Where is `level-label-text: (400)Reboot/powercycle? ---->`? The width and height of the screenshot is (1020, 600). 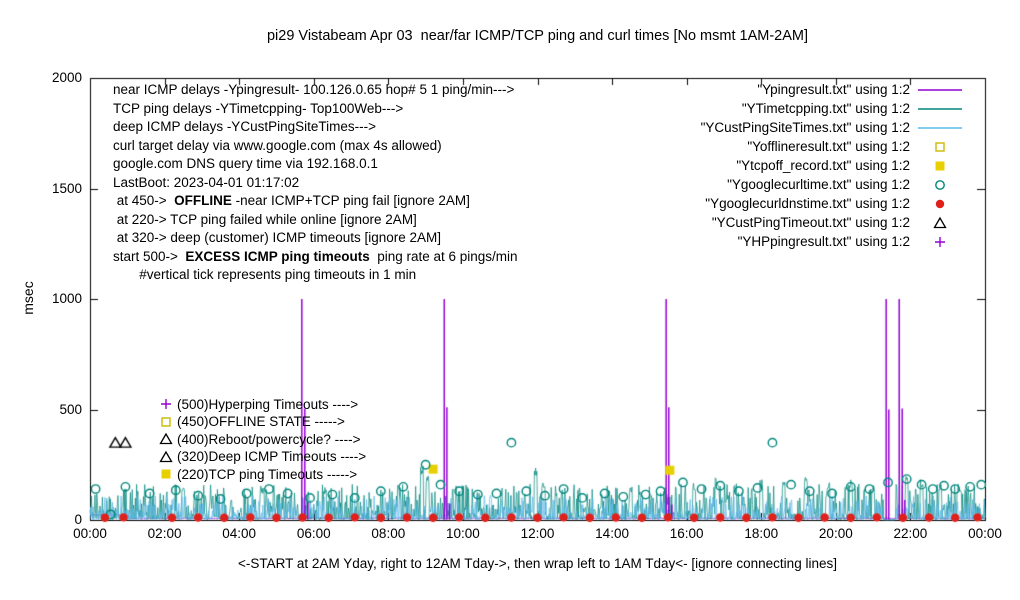
level-label-text: (400)Reboot/powercycle? ----> is located at coordinates (269, 439).